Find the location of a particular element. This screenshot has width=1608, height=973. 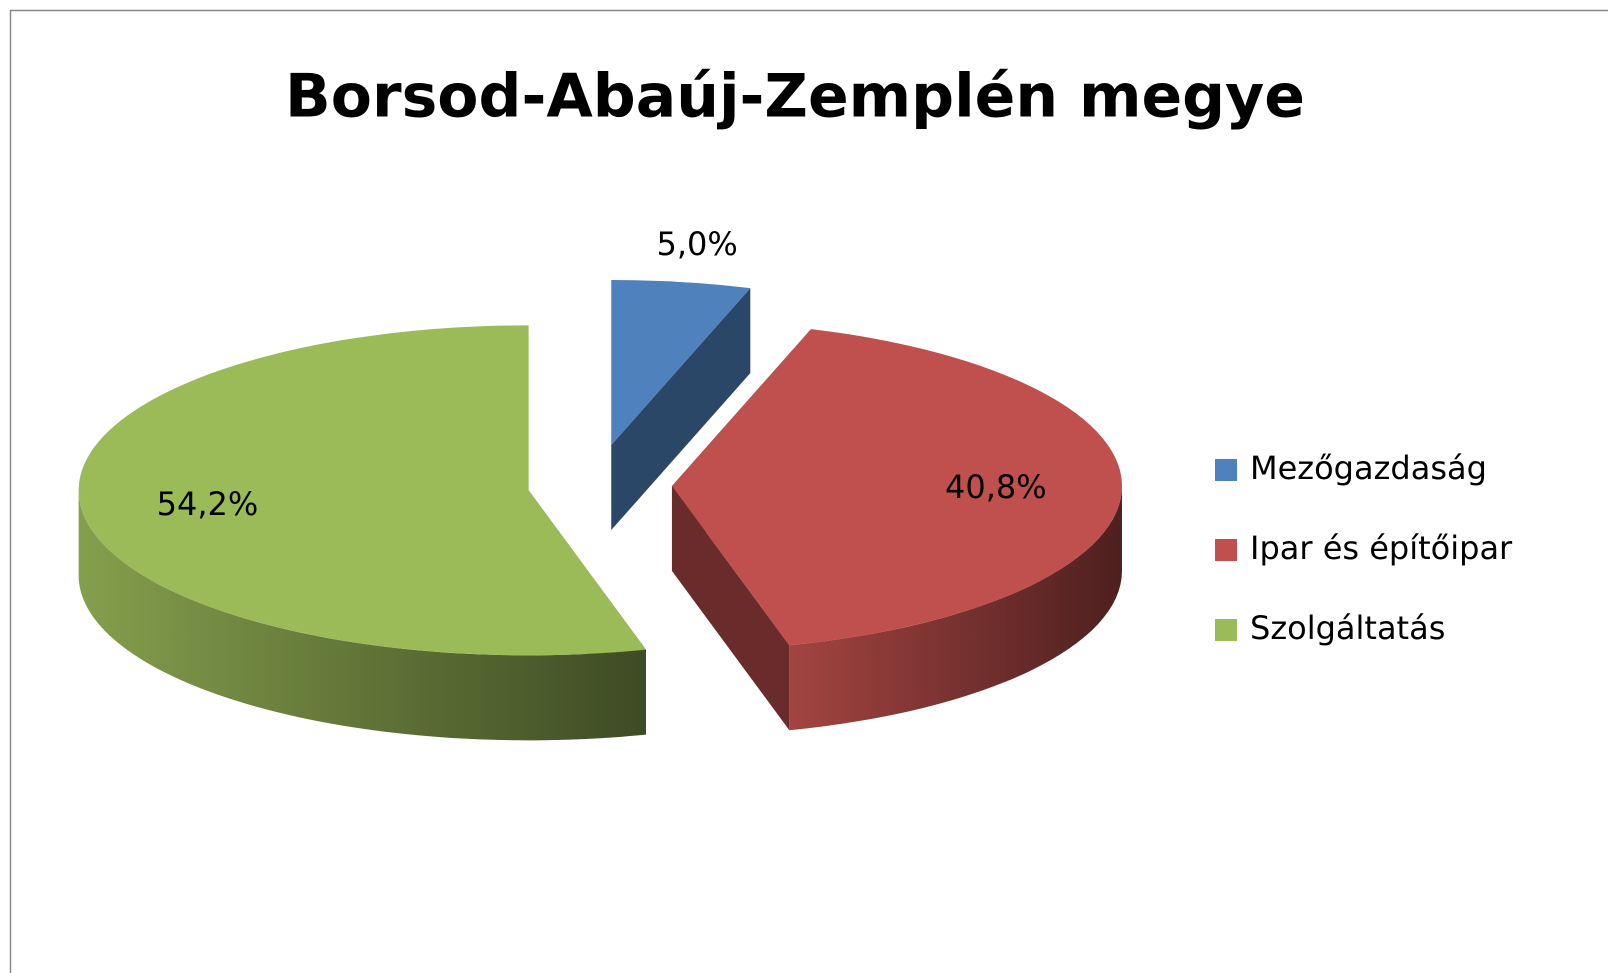

legend-label: Ipar és építőipar is located at coordinates (1381, 548).